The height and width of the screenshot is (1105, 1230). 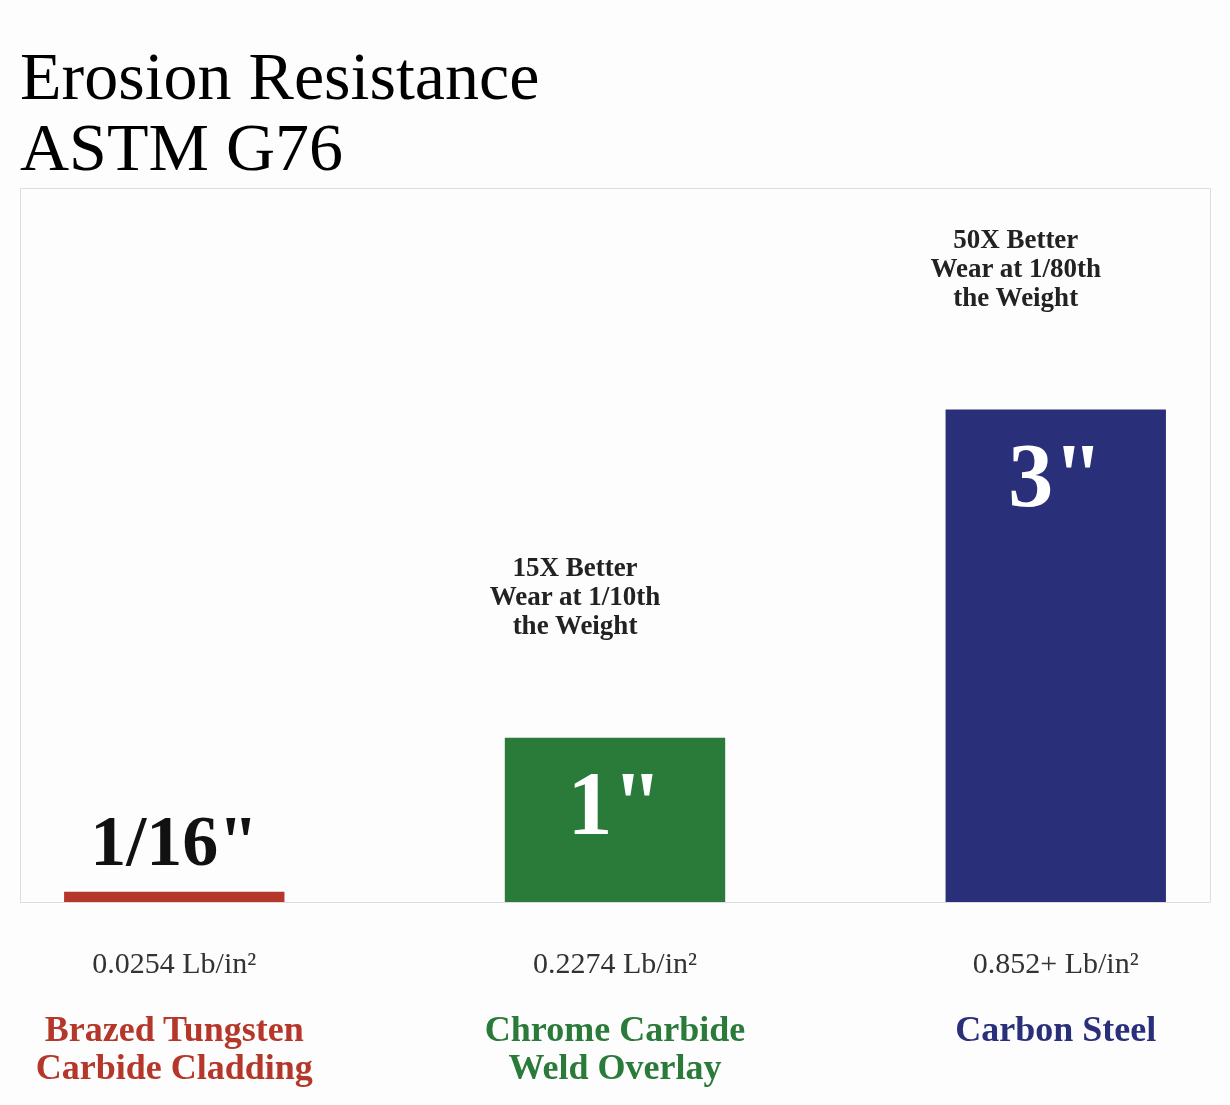 What do you see at coordinates (174, 840) in the screenshot?
I see `data-label: 1/16"` at bounding box center [174, 840].